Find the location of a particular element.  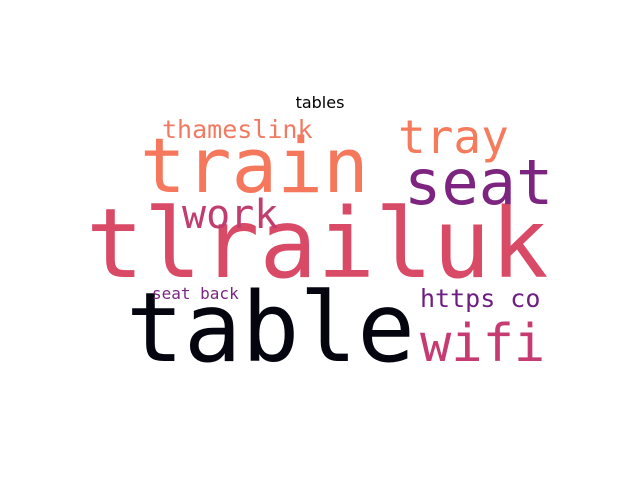

word-tray: tray is located at coordinates (453, 137).